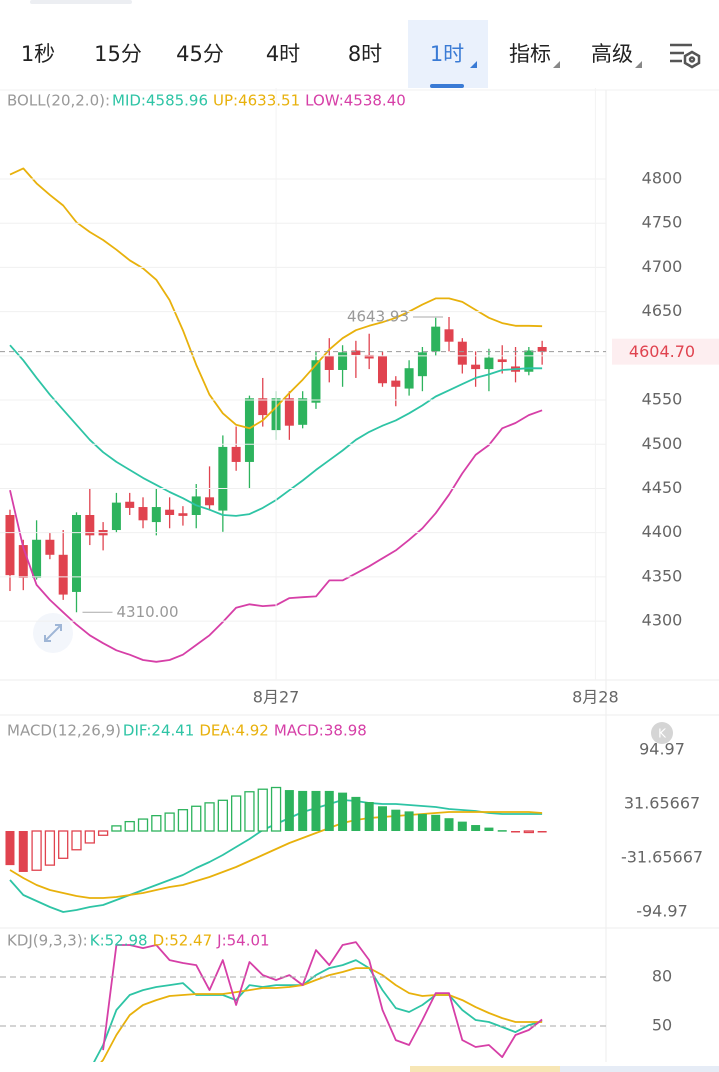  Describe the element at coordinates (662, 222) in the screenshot. I see `y-tick-label: 4750` at that location.